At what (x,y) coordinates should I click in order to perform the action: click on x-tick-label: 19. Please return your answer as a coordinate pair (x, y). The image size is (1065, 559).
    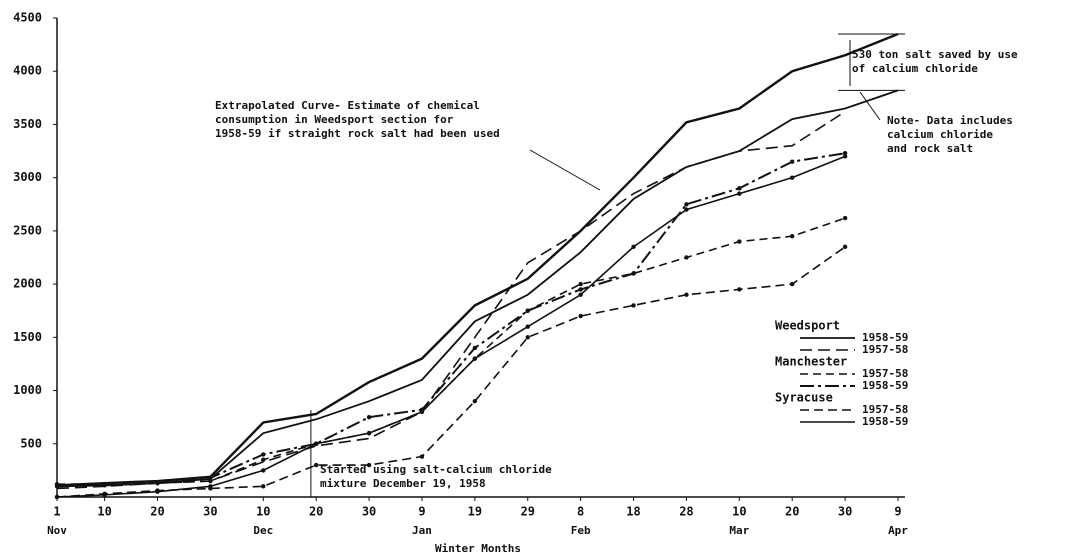
    Looking at the image, I should click on (475, 512).